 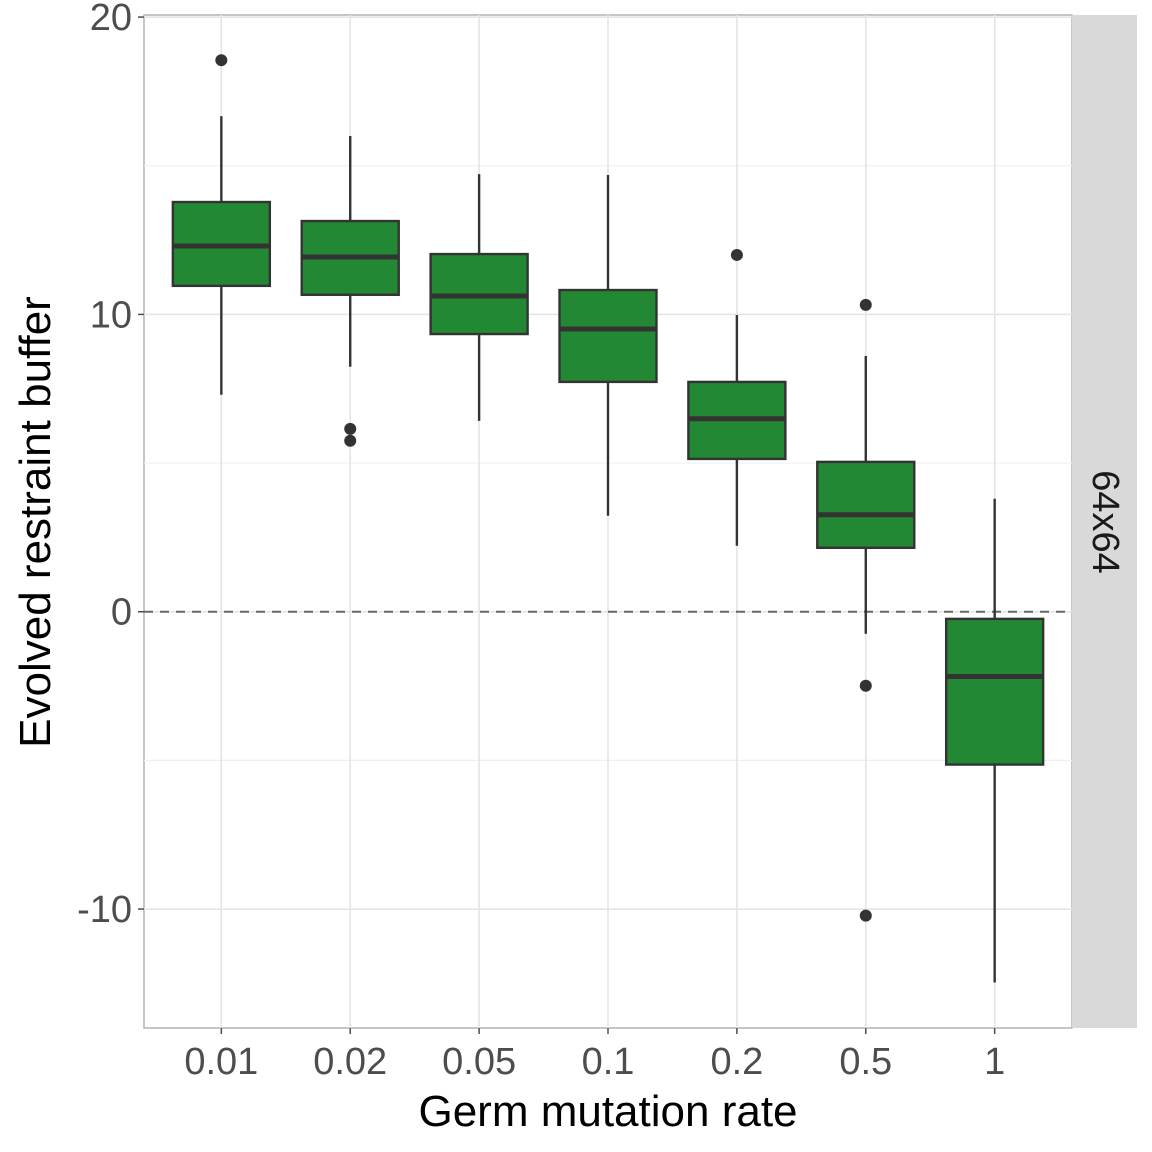 What do you see at coordinates (104, 910) in the screenshot?
I see `y-tick-label: -10` at bounding box center [104, 910].